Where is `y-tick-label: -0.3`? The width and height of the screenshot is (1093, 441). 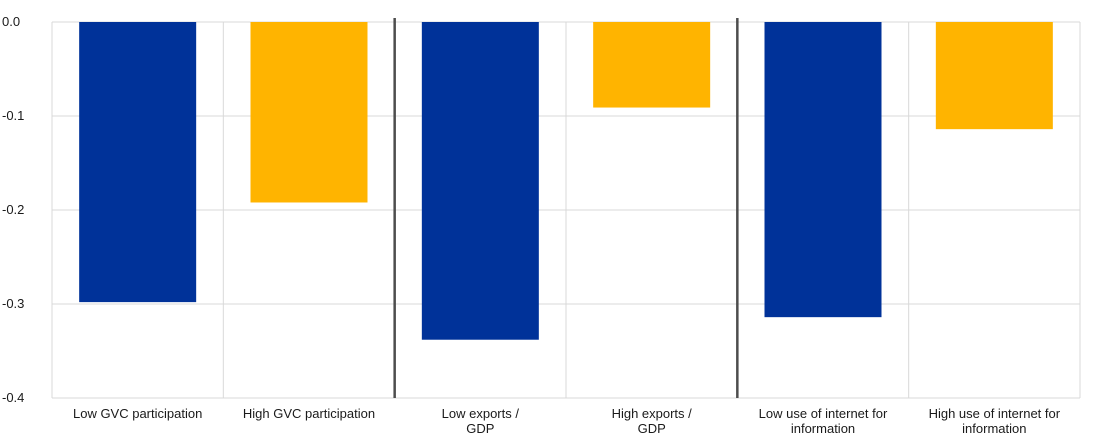 y-tick-label: -0.3 is located at coordinates (13, 303).